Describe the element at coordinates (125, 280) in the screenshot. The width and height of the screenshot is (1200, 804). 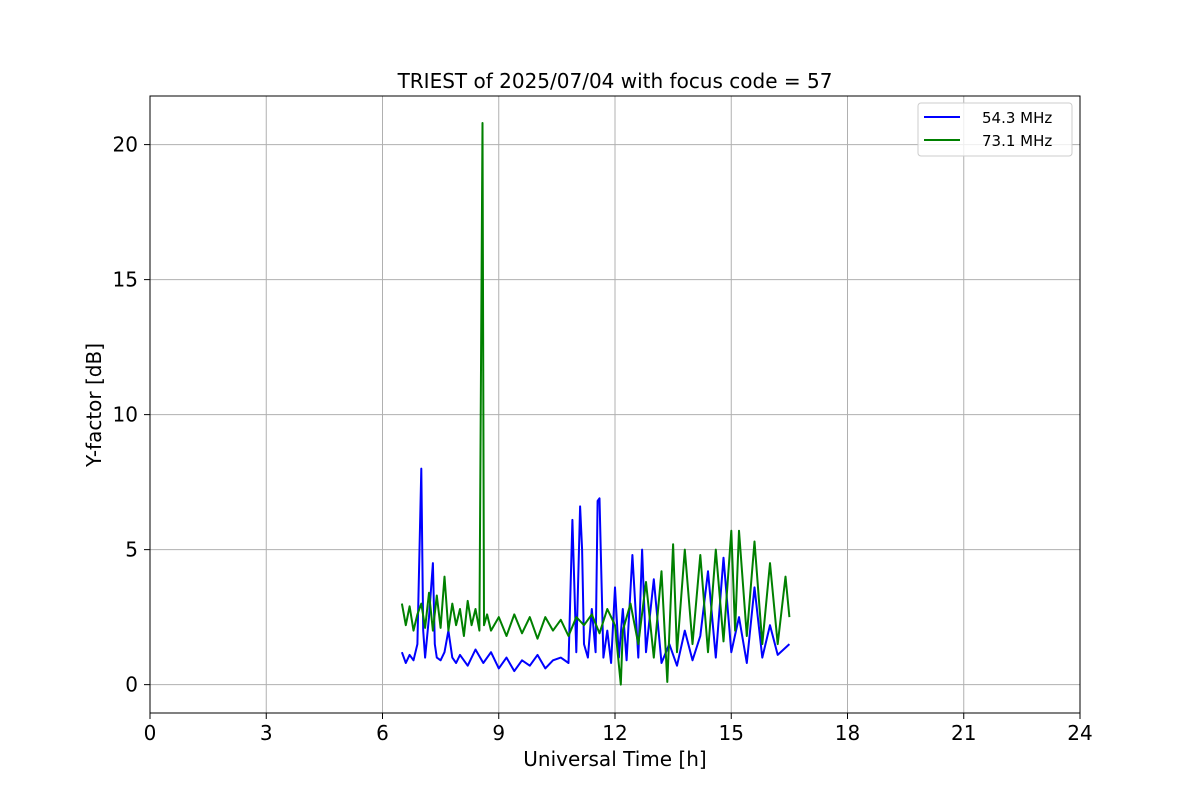
I see `y-tick-label: 15` at that location.